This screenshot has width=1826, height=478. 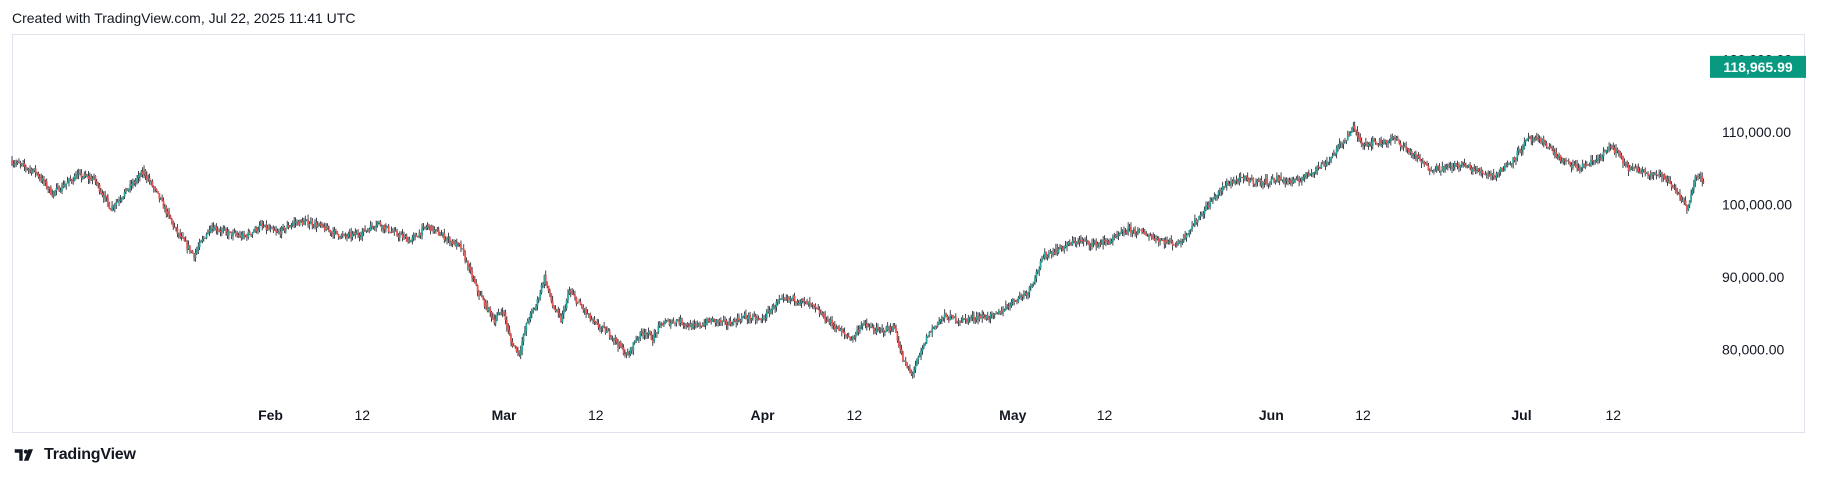 I want to click on time-tick-label: 12, so click(x=1613, y=415).